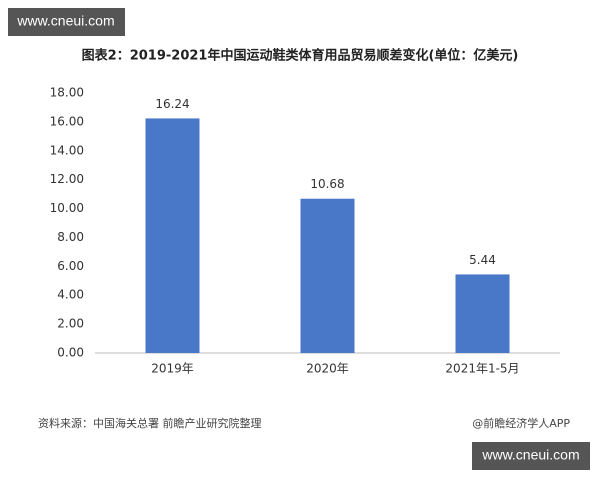  I want to click on y-tick-label: 14.00, so click(67, 150).